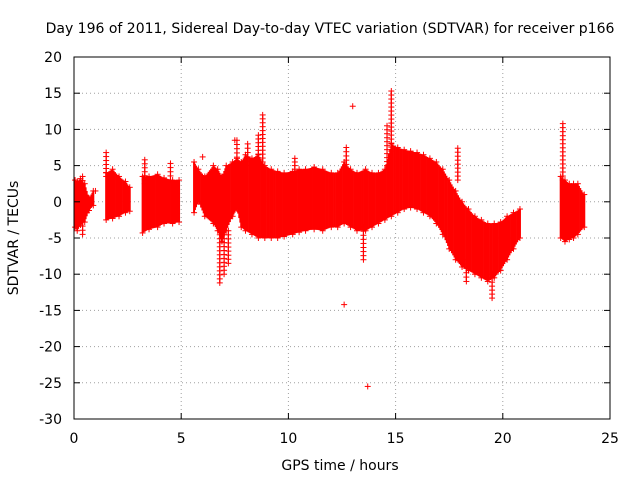 This screenshot has width=640, height=480. Describe the element at coordinates (610, 439) in the screenshot. I see `x-tick-label: 25` at that location.